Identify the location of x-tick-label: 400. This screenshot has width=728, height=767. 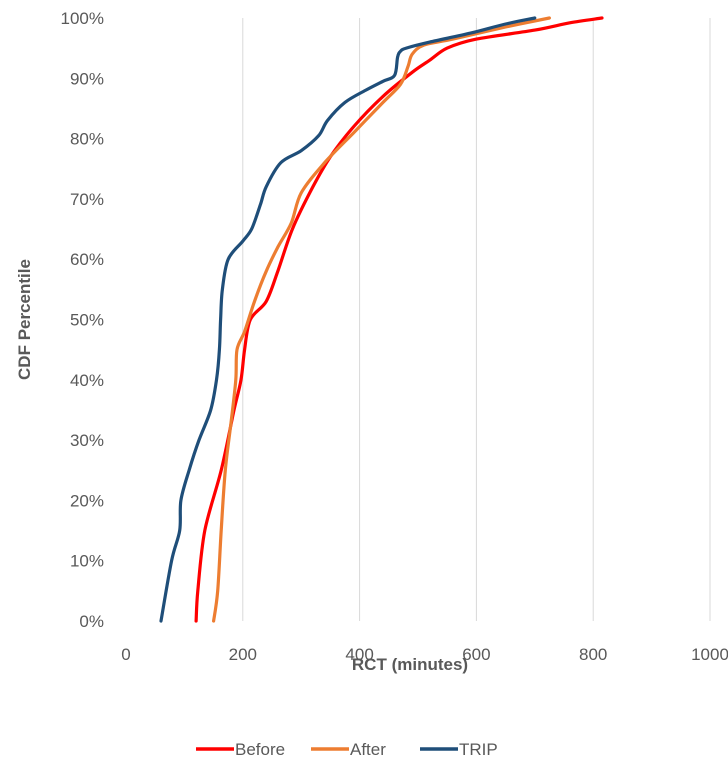
(359, 654).